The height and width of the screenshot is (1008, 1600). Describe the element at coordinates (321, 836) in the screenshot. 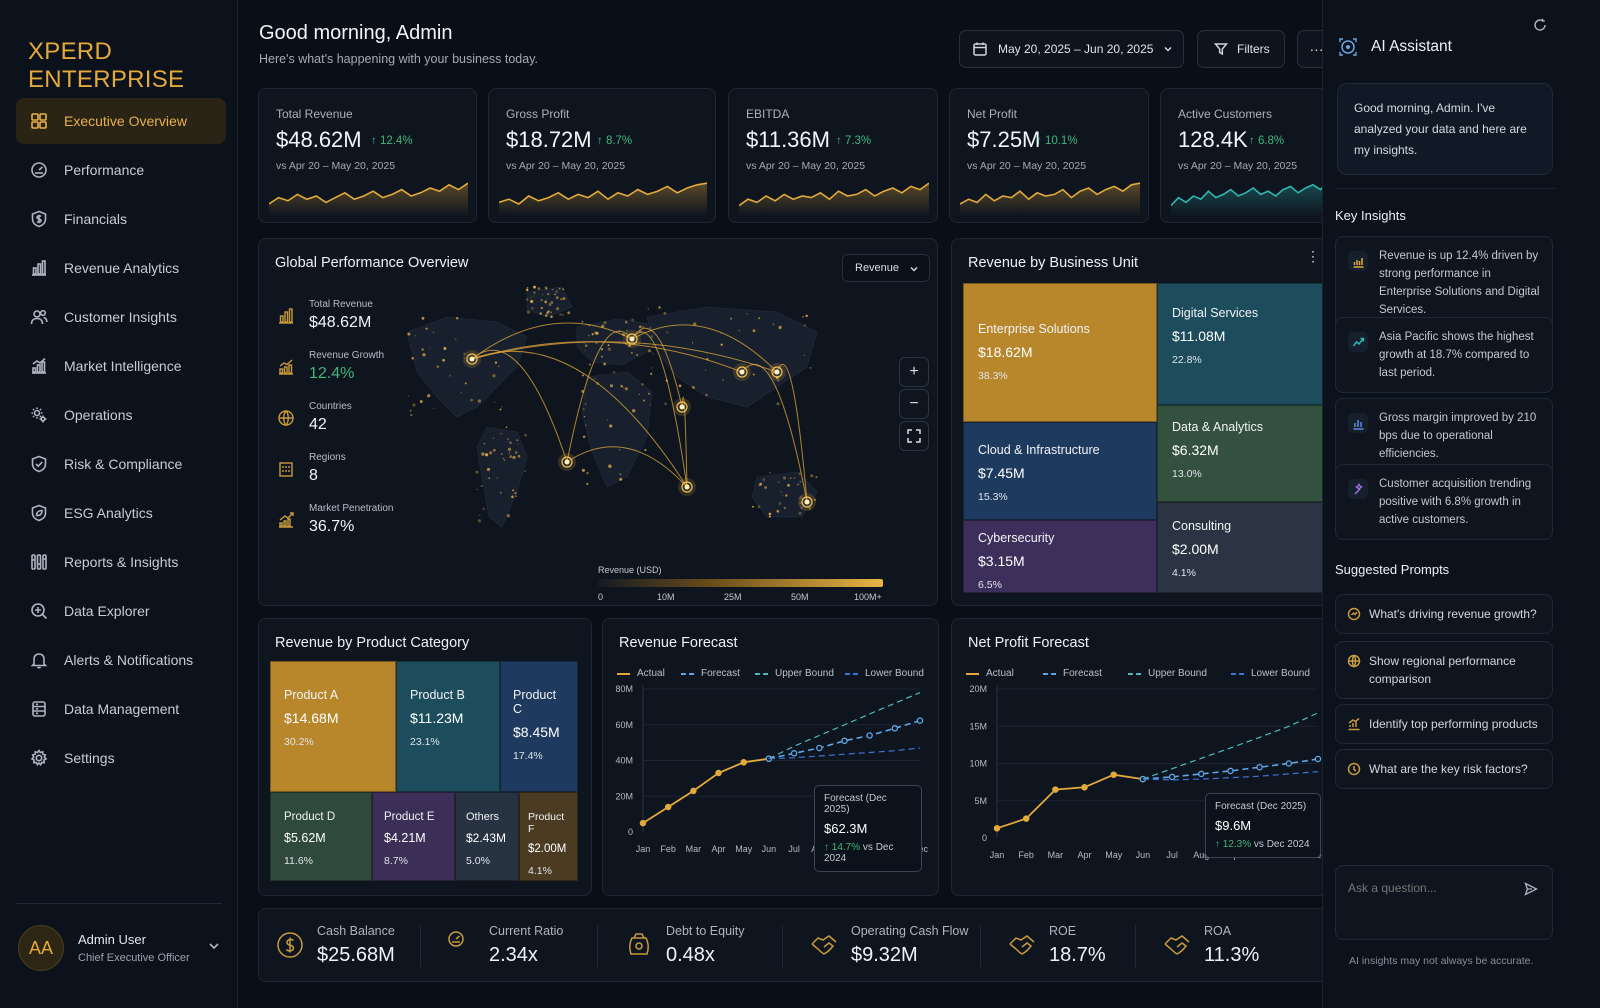

I see `treemap-tile-product-d: Product D $5.62M 11.6%` at that location.